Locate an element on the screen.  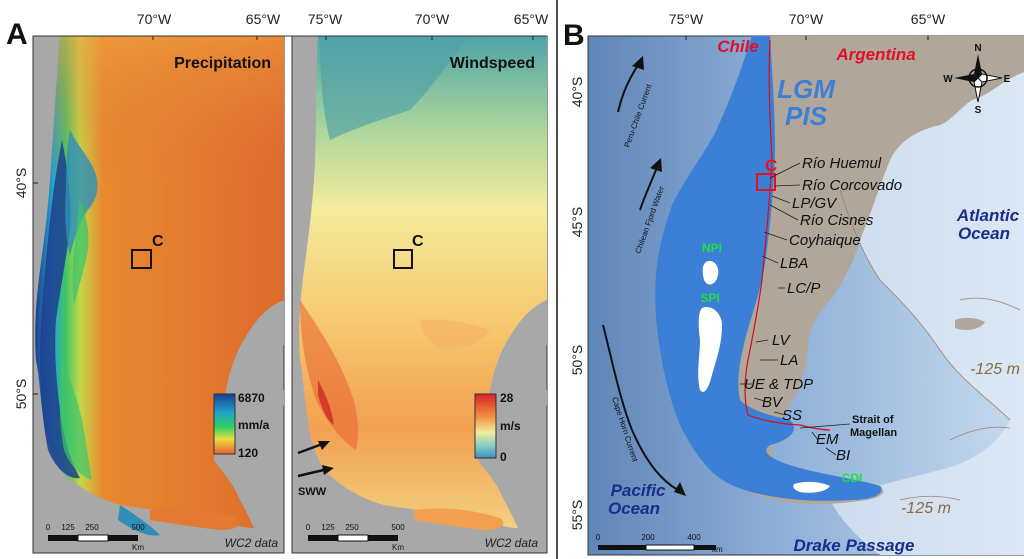
wind-study-box is located at coordinates (403, 259).